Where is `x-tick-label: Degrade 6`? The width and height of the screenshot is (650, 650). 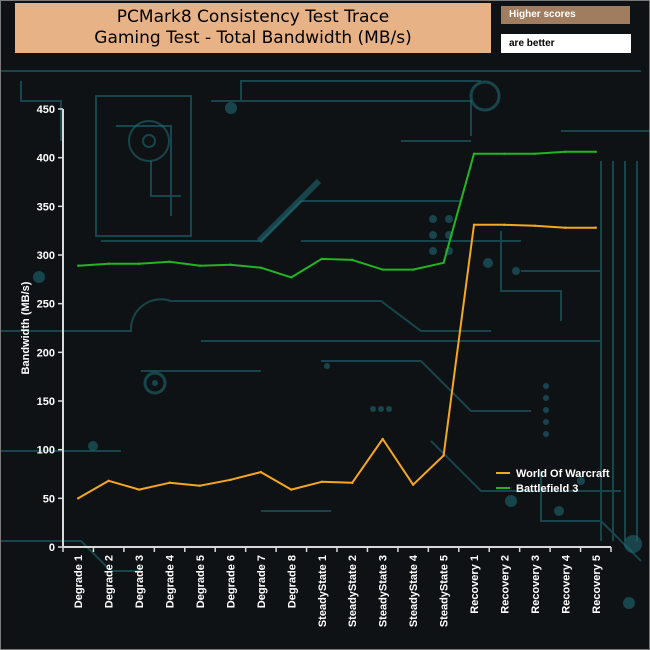 x-tick-label: Degrade 6 is located at coordinates (231, 581).